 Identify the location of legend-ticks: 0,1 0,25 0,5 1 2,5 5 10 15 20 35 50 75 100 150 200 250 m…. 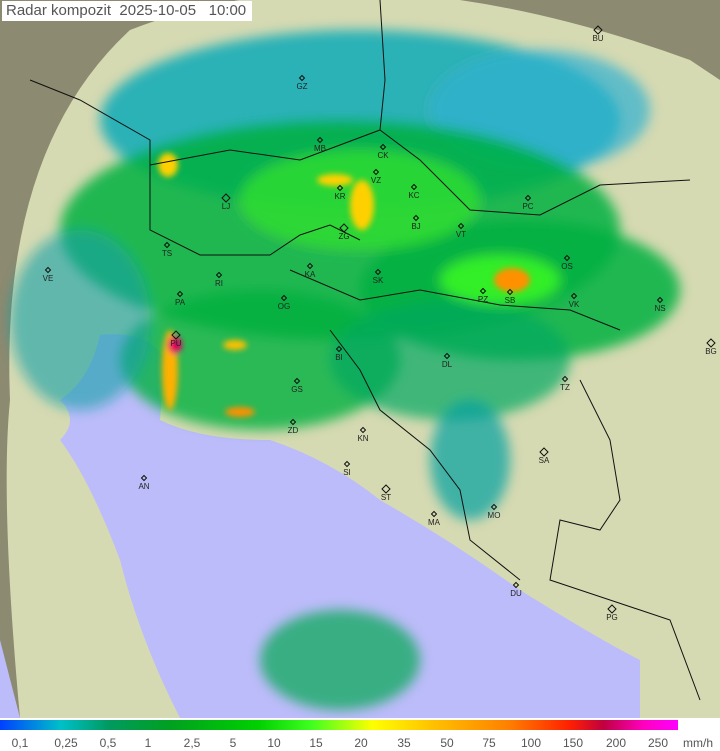
(360, 743).